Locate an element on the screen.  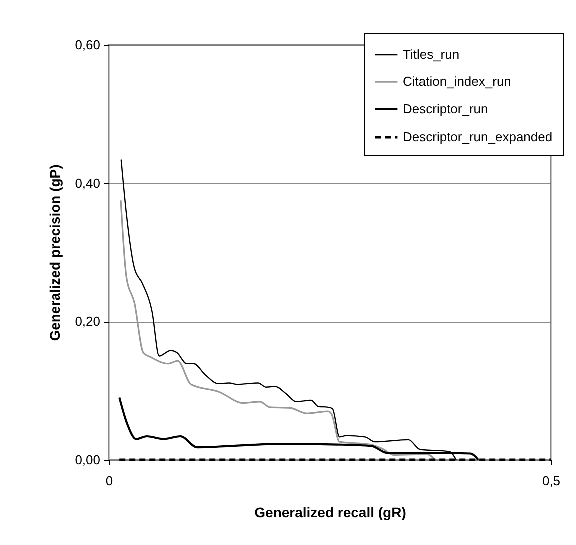
x-axis-title: Generalized recall (gR) is located at coordinates (330, 512).